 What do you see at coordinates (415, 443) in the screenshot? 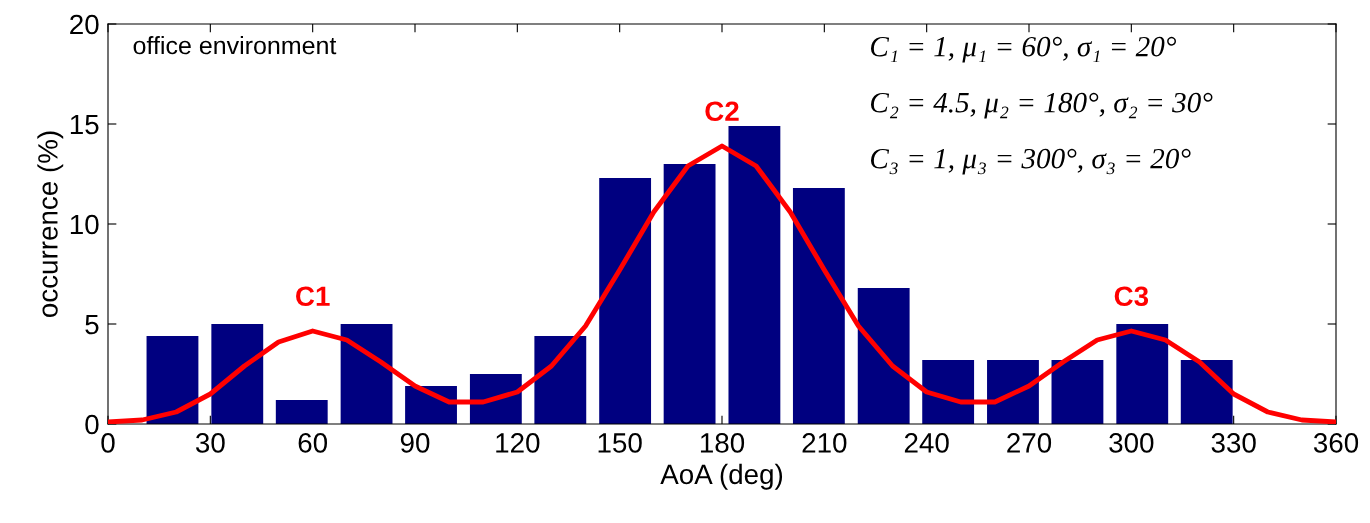
I see `x-tick-label: 90` at bounding box center [415, 443].